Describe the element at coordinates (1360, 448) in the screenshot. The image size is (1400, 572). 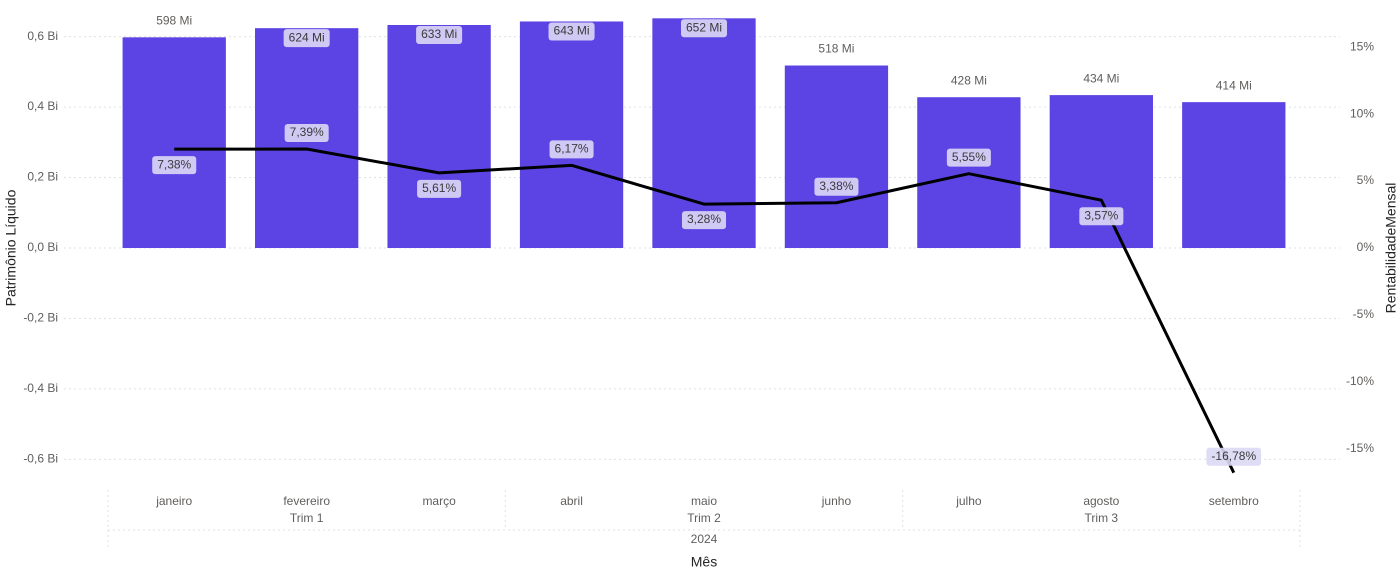
I see `y2-tick-label: -15%` at that location.